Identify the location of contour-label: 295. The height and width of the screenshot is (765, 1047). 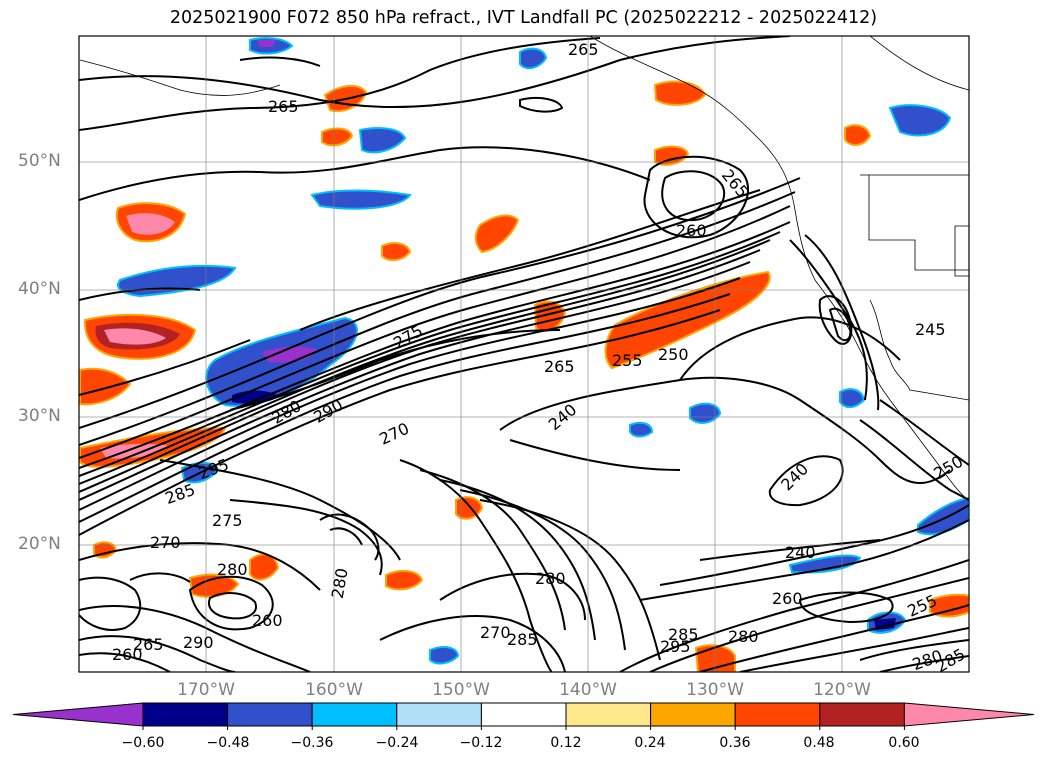
(675, 646).